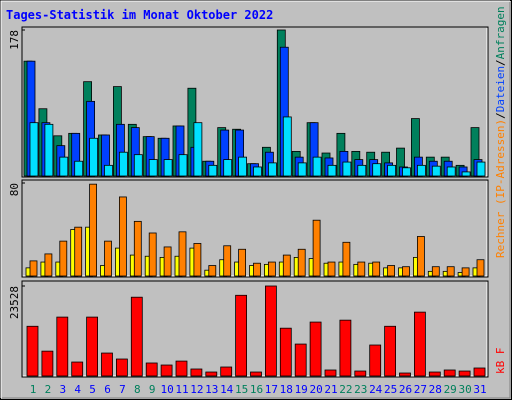 This screenshot has height=400, width=512. What do you see at coordinates (227, 389) in the screenshot?
I see `x-tick-label: 14` at bounding box center [227, 389].